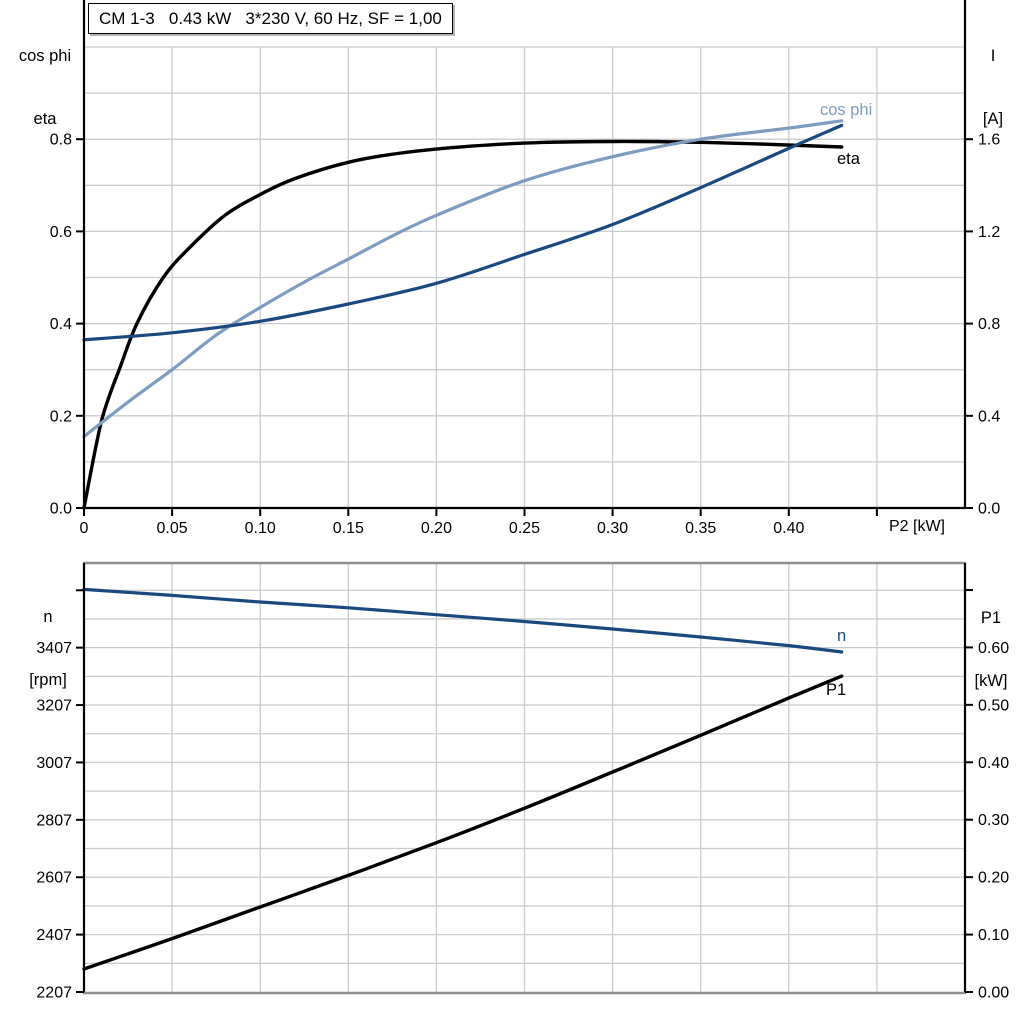  What do you see at coordinates (45, 88) in the screenshot?
I see `top-left-axis-header: cos phi eta` at bounding box center [45, 88].